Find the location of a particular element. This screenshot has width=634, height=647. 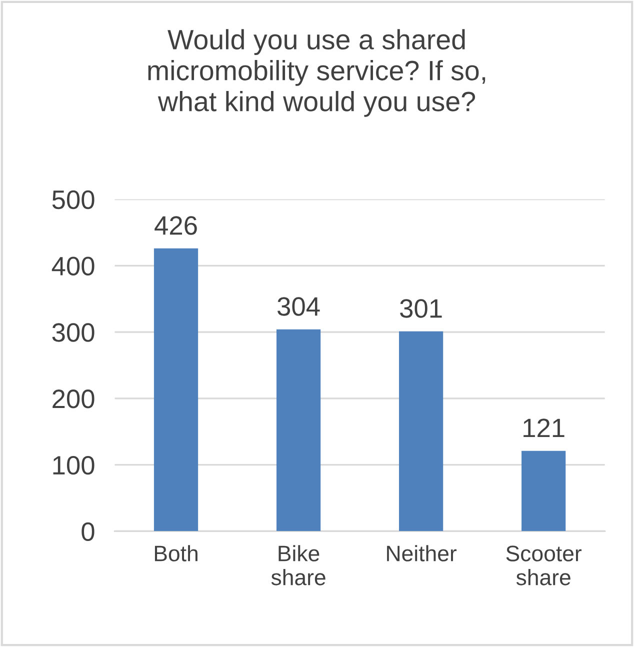

y-tick-label: 0 is located at coordinates (88, 532).